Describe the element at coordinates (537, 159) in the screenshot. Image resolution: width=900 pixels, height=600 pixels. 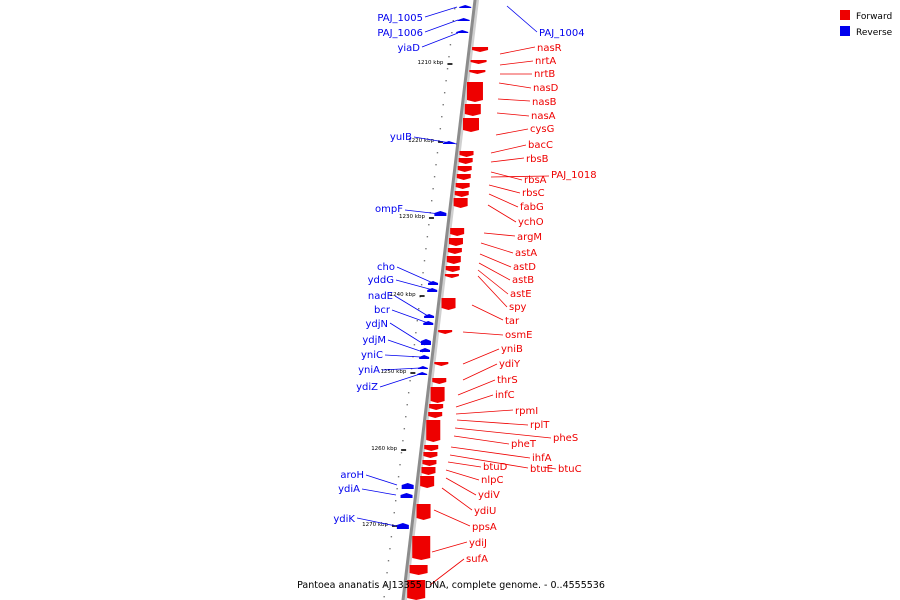
I see `gene-label-rbsb: rbsB` at that location.